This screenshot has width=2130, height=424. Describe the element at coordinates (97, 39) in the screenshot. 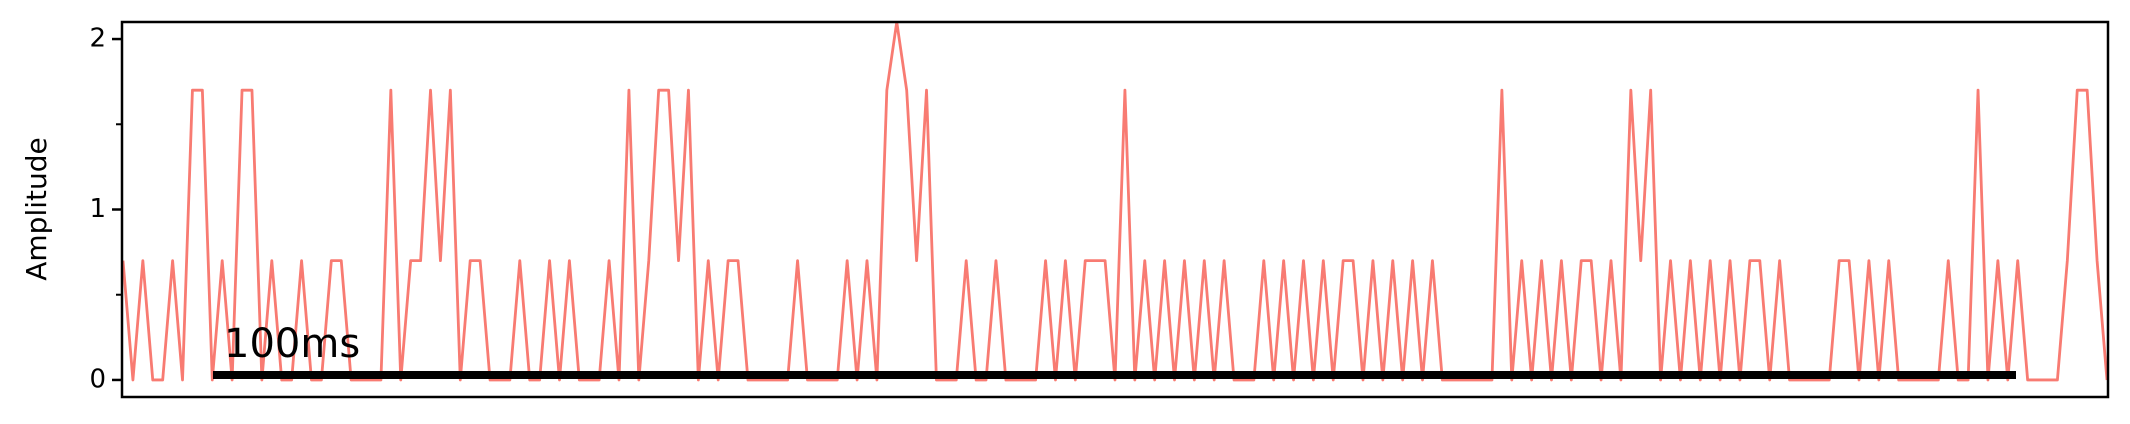

I see `y-tick-label: 2` at that location.